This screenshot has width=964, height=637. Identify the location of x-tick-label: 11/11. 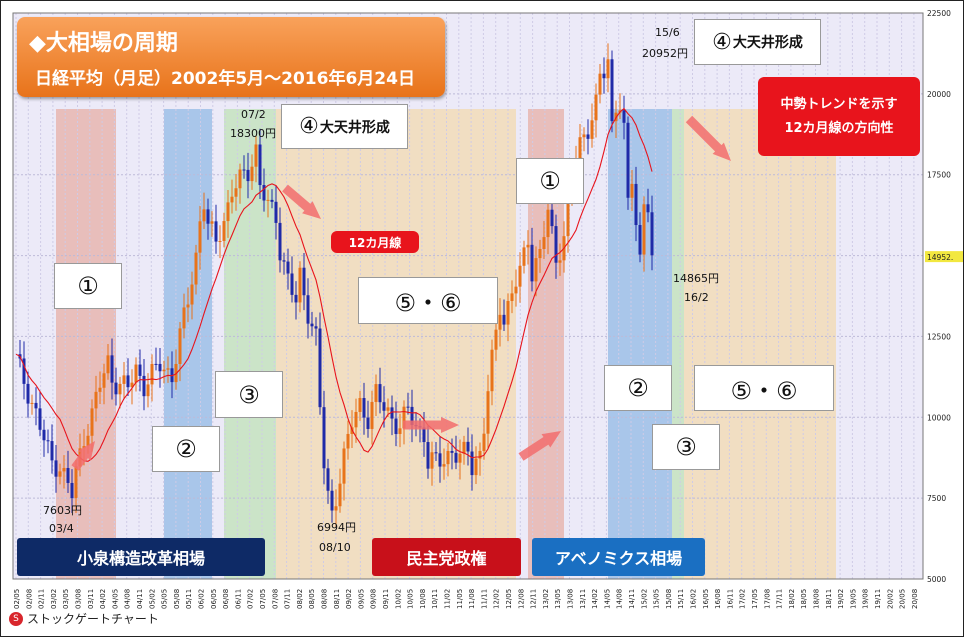
(484, 599).